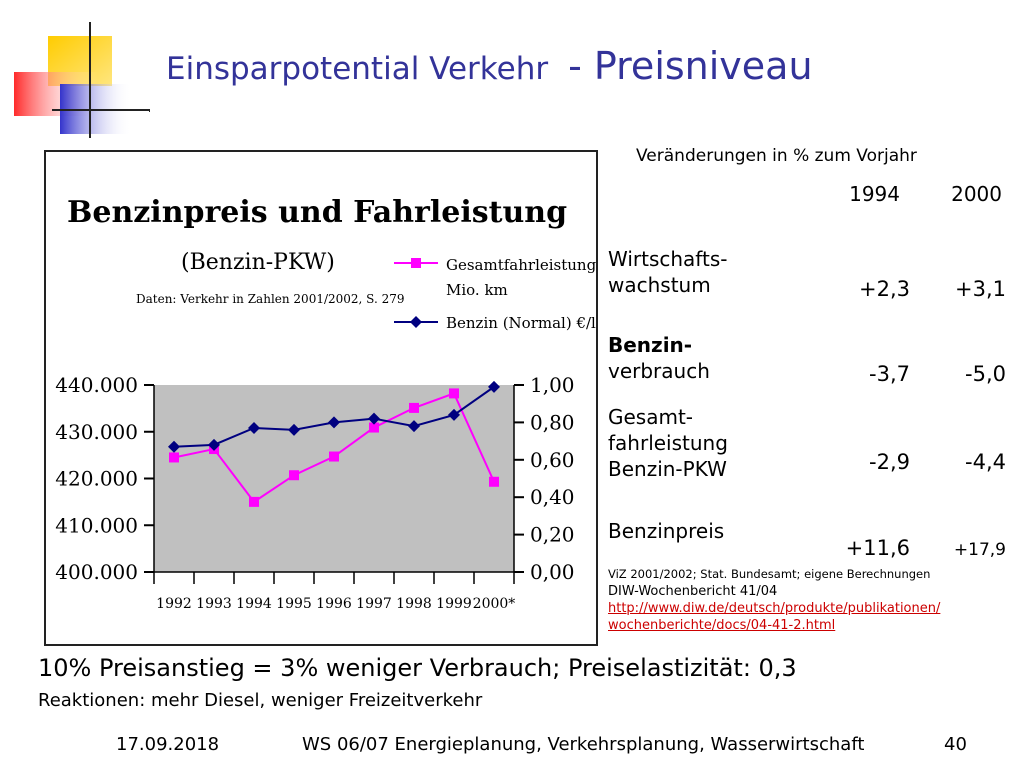 The image size is (1024, 768). Describe the element at coordinates (874, 194) in the screenshot. I see `column-header-1994: 1994` at that location.